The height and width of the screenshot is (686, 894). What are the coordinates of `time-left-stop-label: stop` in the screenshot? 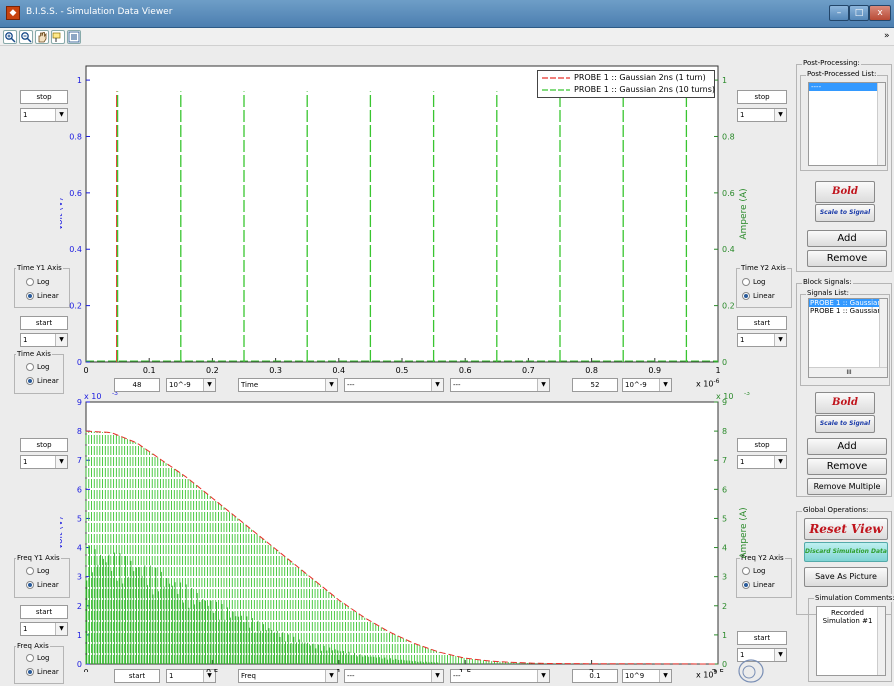 It's located at (44, 97).